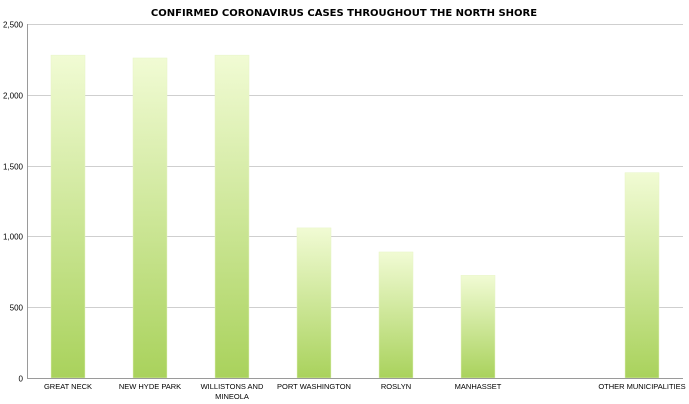 Image resolution: width=689 pixels, height=404 pixels. What do you see at coordinates (17, 308) in the screenshot?
I see `y-tick-label: 500` at bounding box center [17, 308].